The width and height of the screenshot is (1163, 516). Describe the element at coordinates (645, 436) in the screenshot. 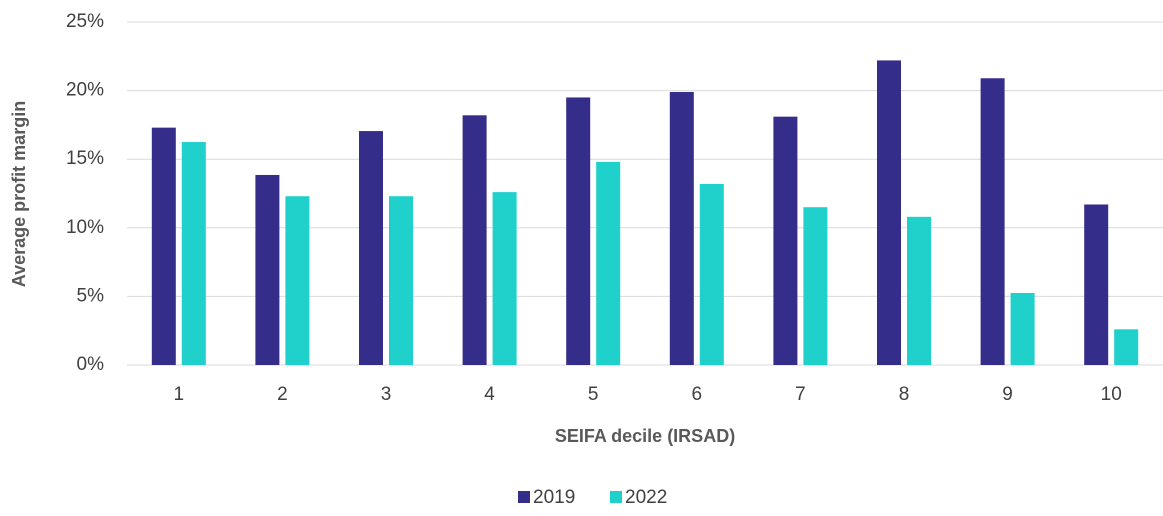

I see `x-axis-title: SEIFA decile (IRSAD)` at that location.